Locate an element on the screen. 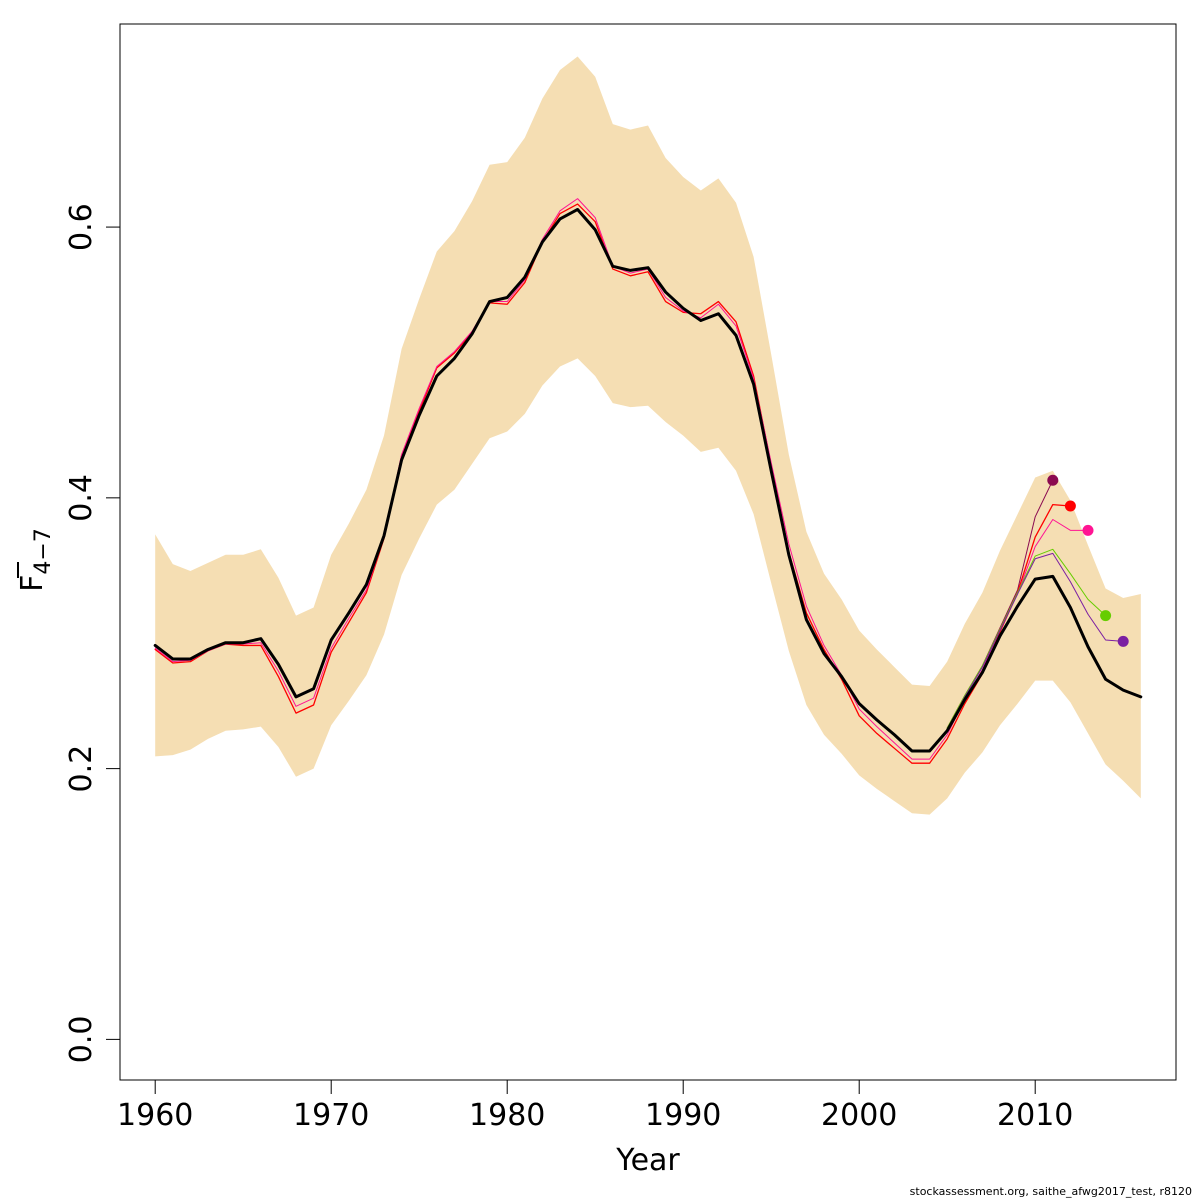  x-axis-title: Year is located at coordinates (647, 1160).